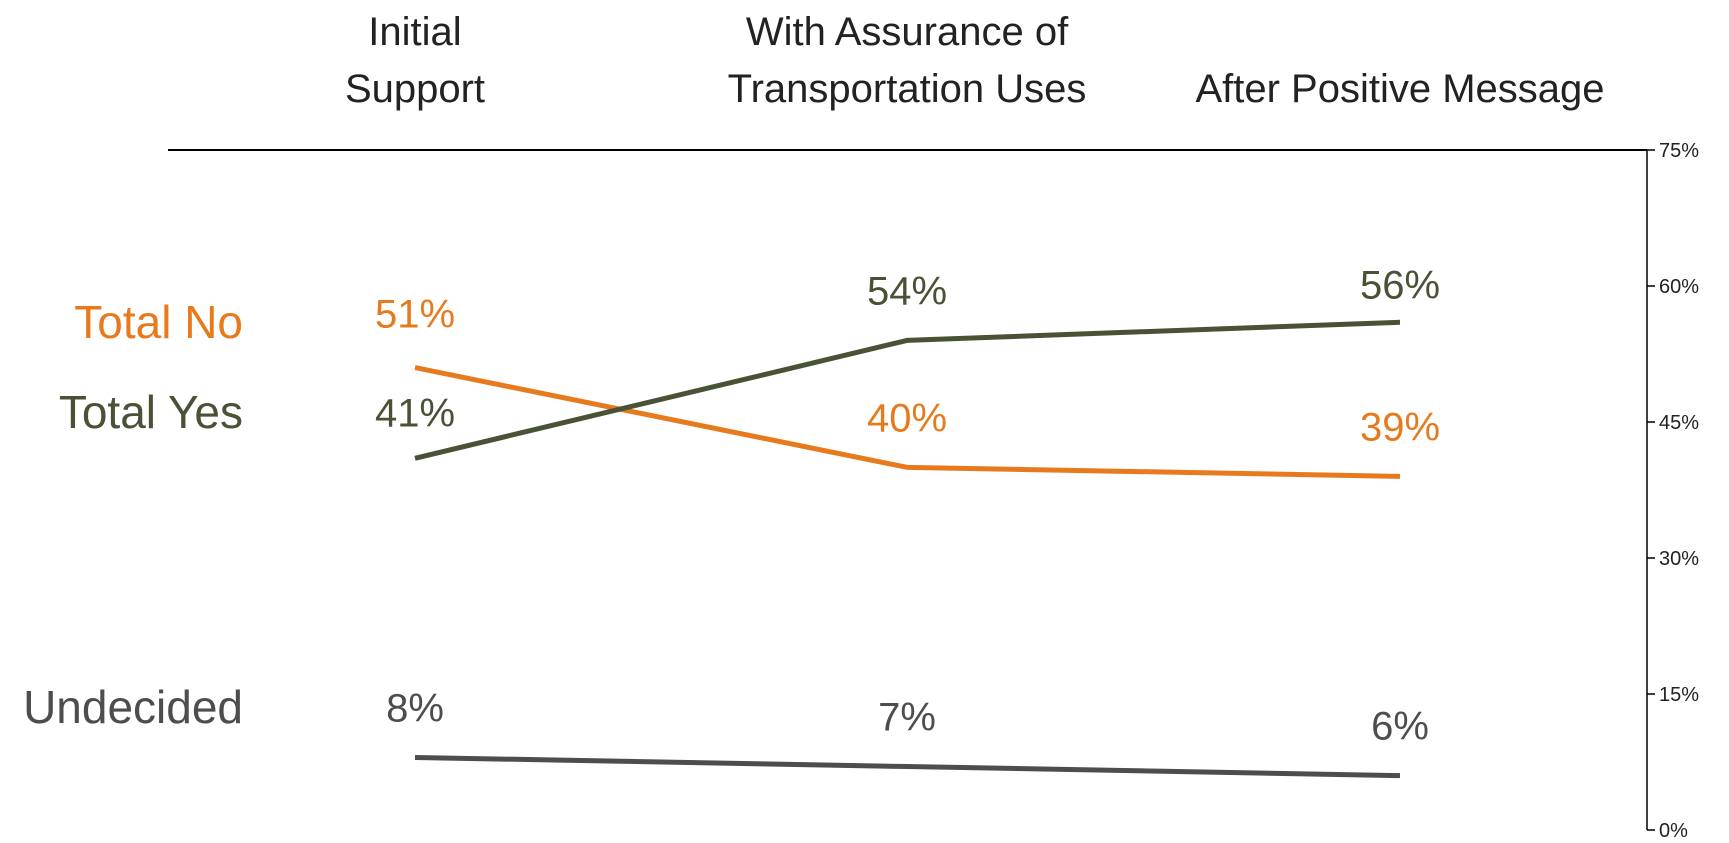 The height and width of the screenshot is (843, 1729). I want to click on series-names: Total No Total Yes Undecided, so click(133, 514).